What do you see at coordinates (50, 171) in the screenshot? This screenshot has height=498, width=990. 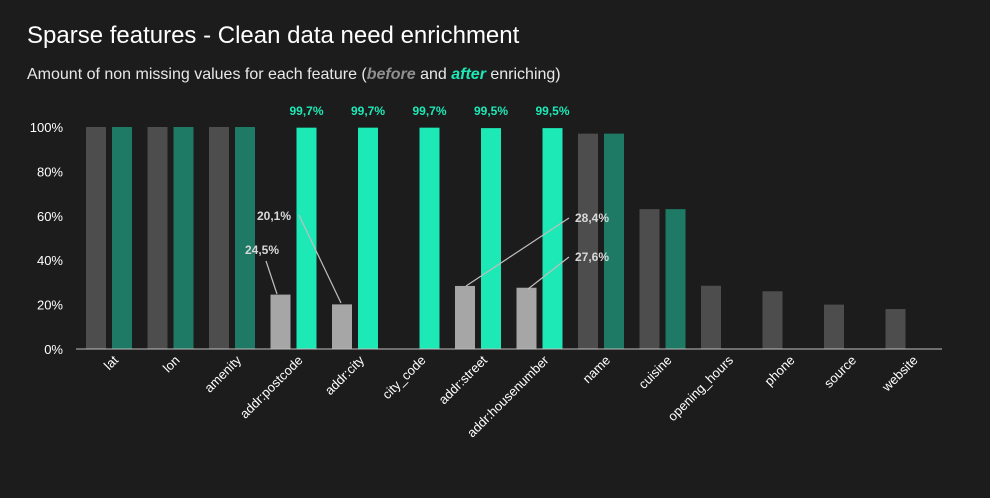 I see `y-tick-label: 80%` at bounding box center [50, 171].